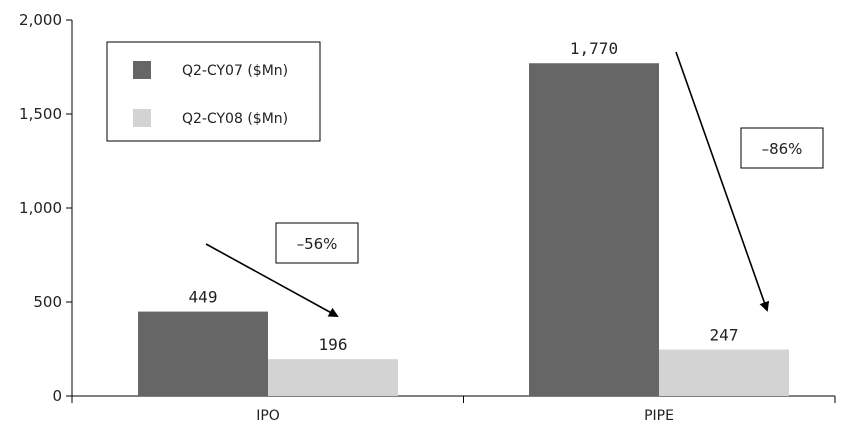 This screenshot has width=845, height=426. Describe the element at coordinates (235, 119) in the screenshot. I see `legend-label: Q2-CY08 ($Mn)` at that location.